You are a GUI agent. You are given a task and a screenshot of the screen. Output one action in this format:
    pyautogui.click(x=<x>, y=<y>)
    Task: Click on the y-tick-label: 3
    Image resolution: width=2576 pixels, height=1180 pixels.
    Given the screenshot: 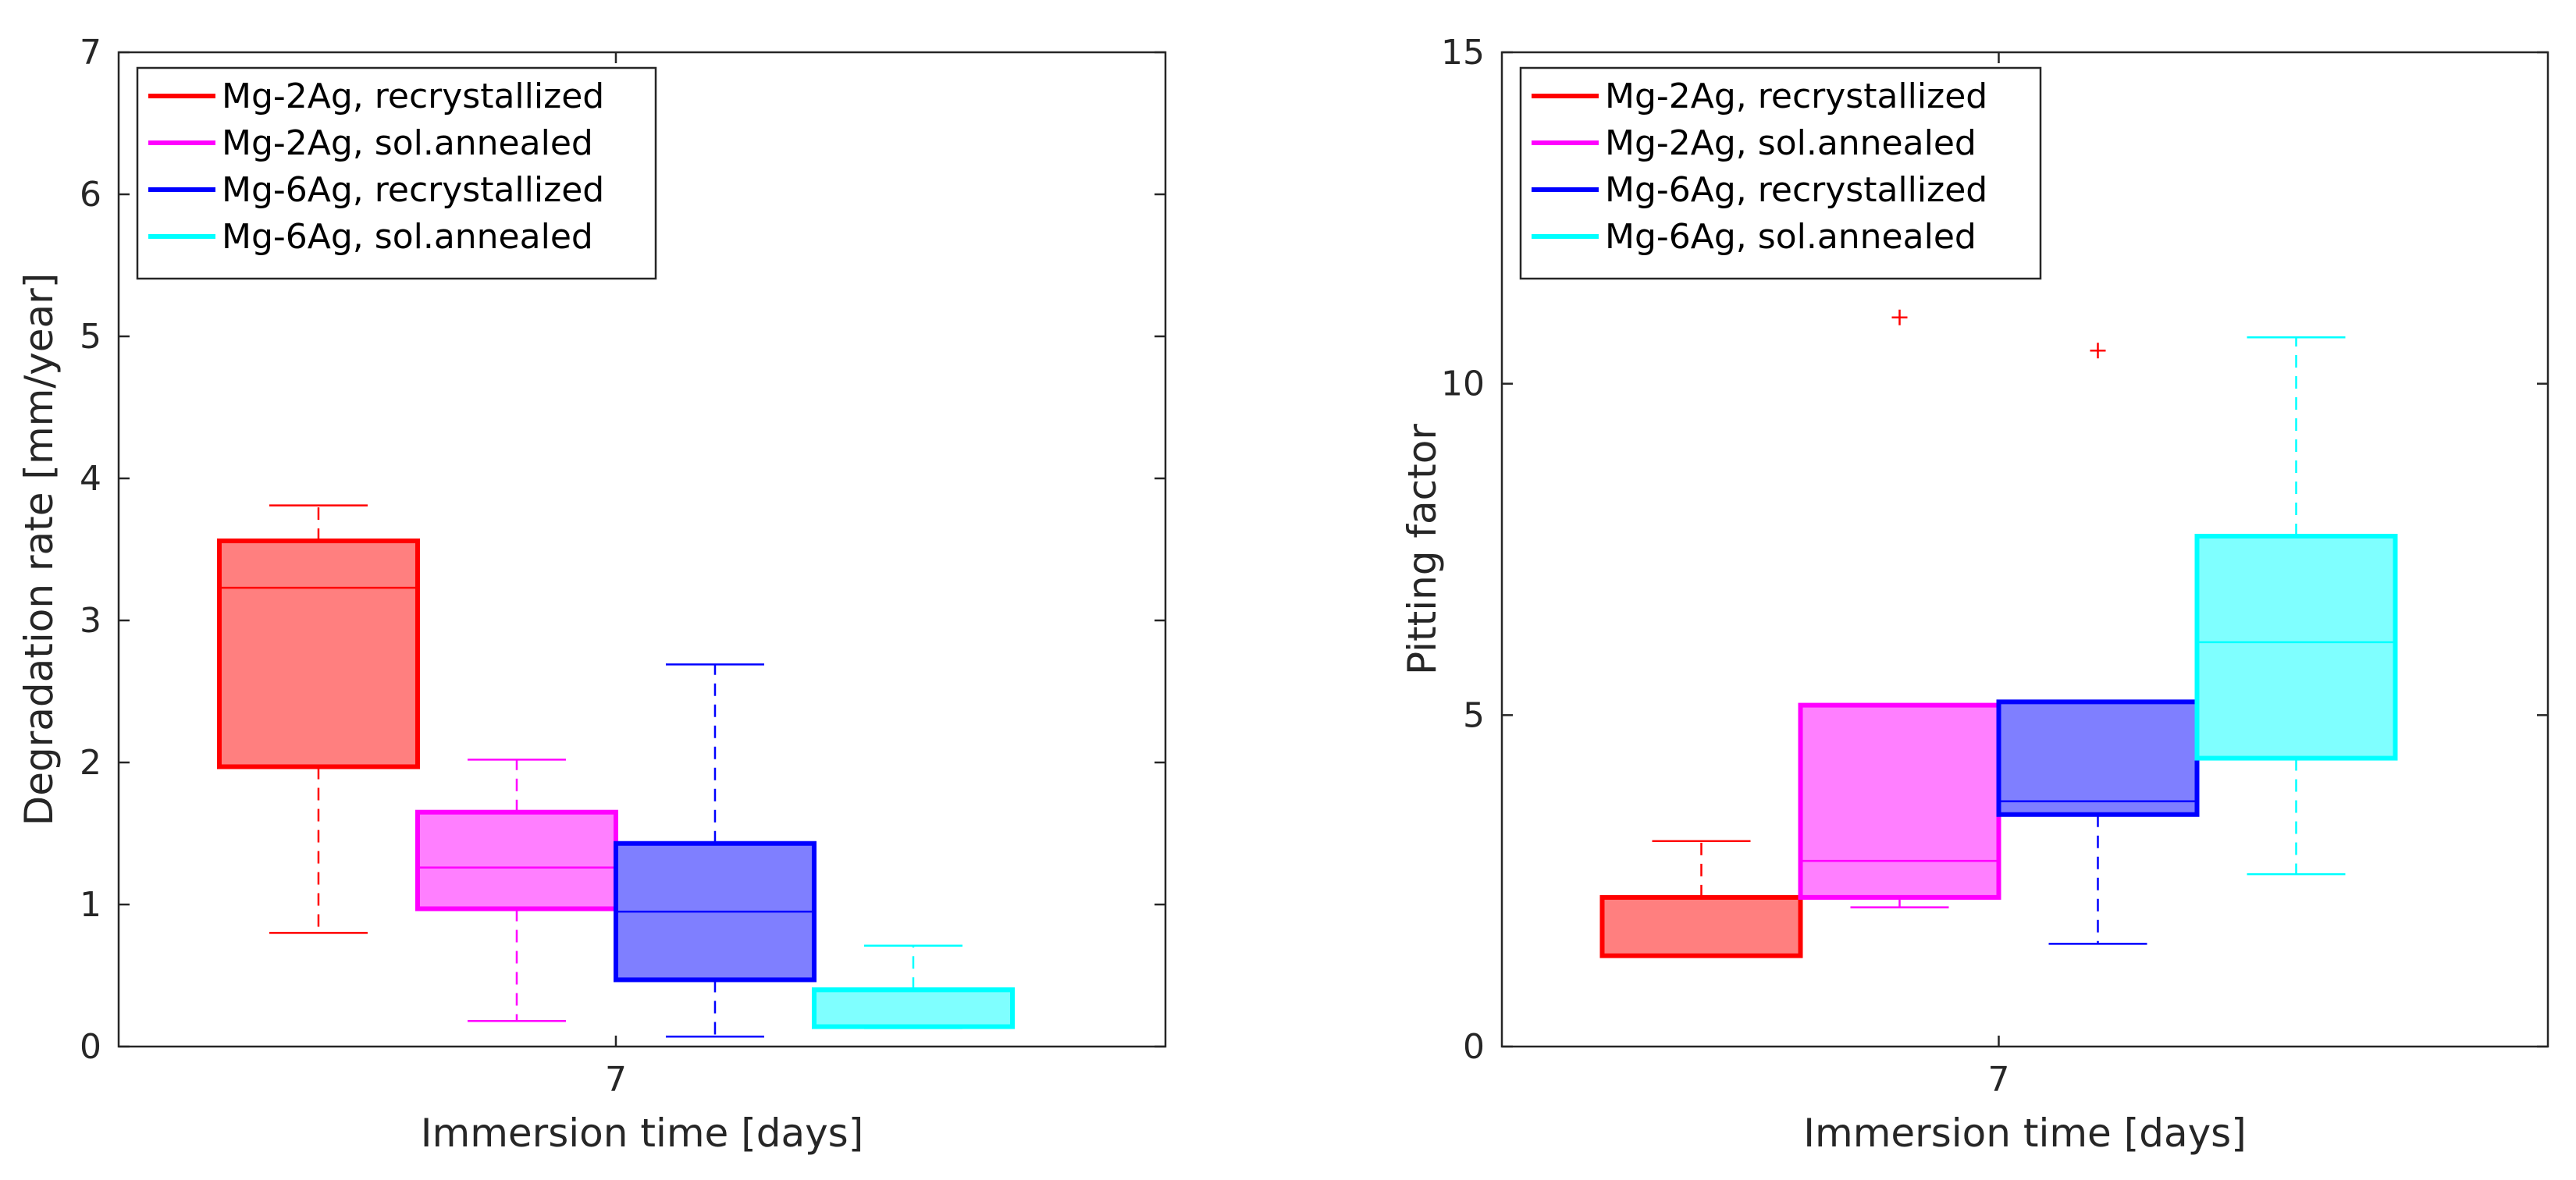 What is the action you would take?
    pyautogui.click(x=90, y=621)
    